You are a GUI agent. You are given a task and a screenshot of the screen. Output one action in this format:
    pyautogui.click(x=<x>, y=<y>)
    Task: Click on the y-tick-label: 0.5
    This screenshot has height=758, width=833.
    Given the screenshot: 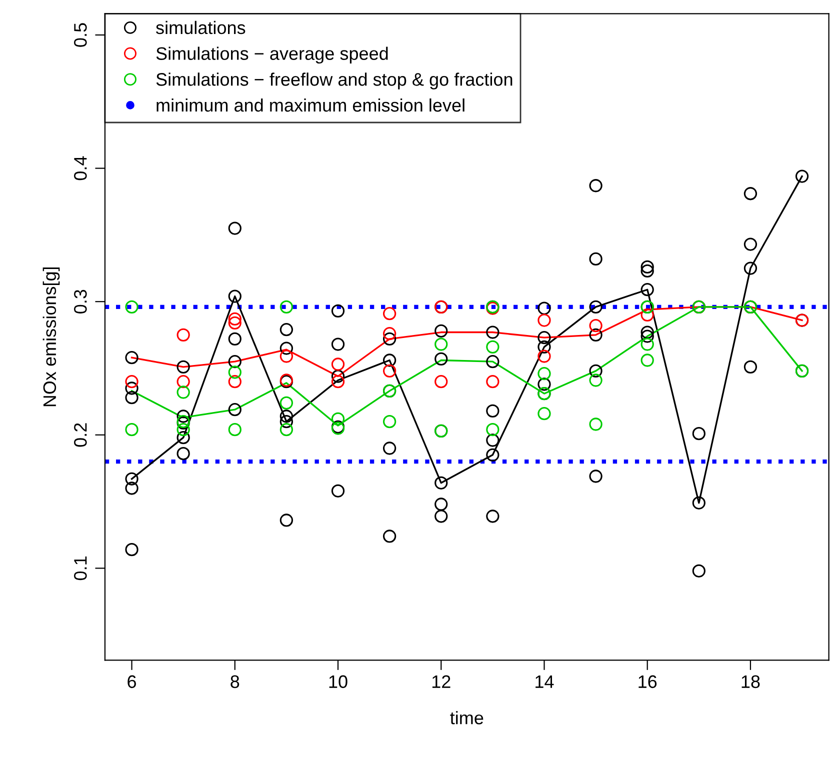 What is the action you would take?
    pyautogui.click(x=80, y=35)
    